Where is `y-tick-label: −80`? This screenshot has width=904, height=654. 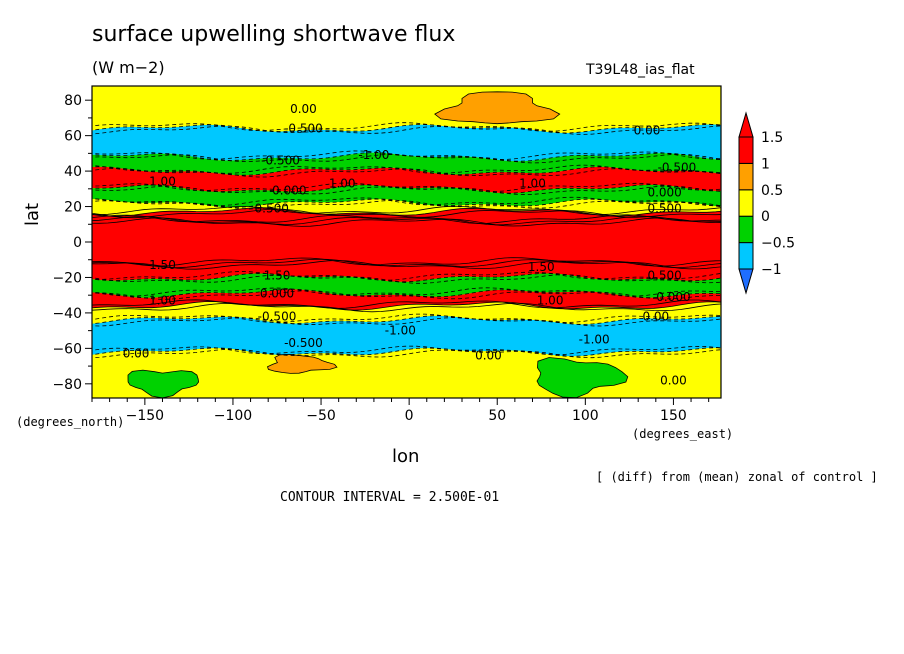
y-tick-label: −80 is located at coordinates (67, 385).